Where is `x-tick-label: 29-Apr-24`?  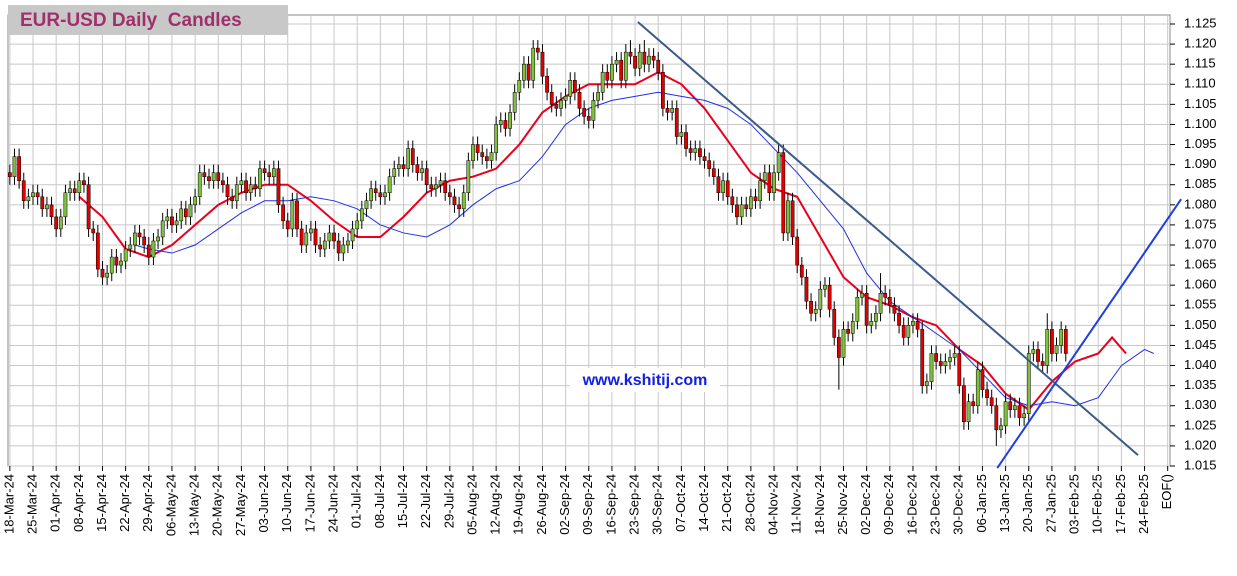
x-tick-label: 29-Apr-24 is located at coordinates (147, 503).